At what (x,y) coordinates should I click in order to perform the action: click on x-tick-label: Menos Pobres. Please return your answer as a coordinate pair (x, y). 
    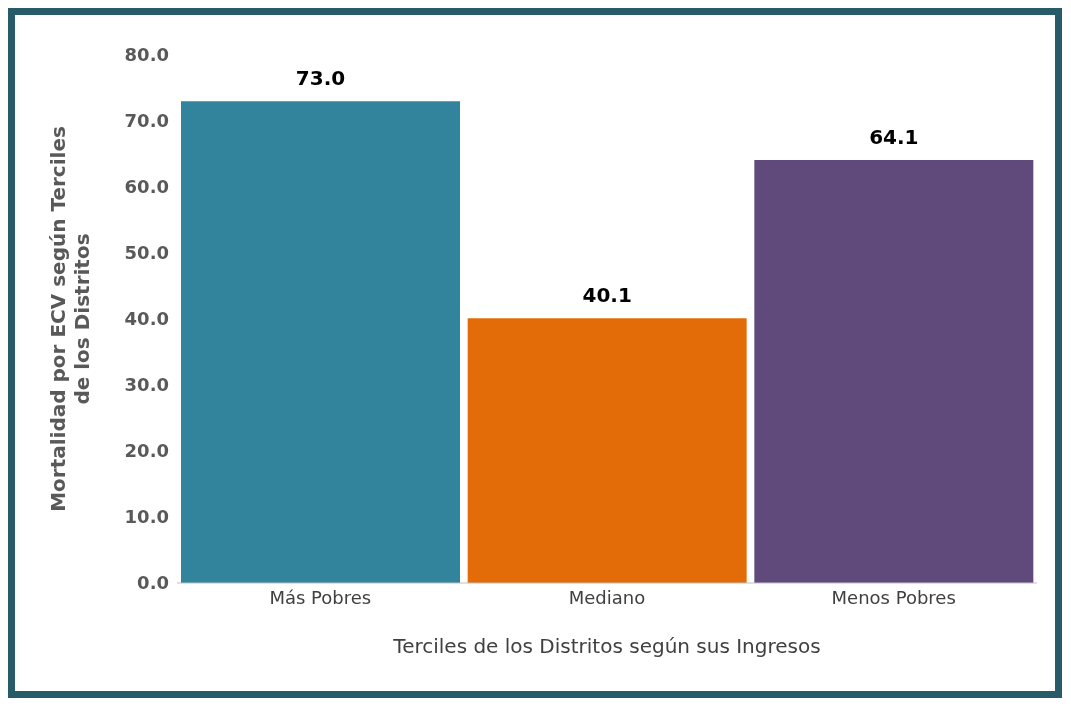
    Looking at the image, I should click on (893, 597).